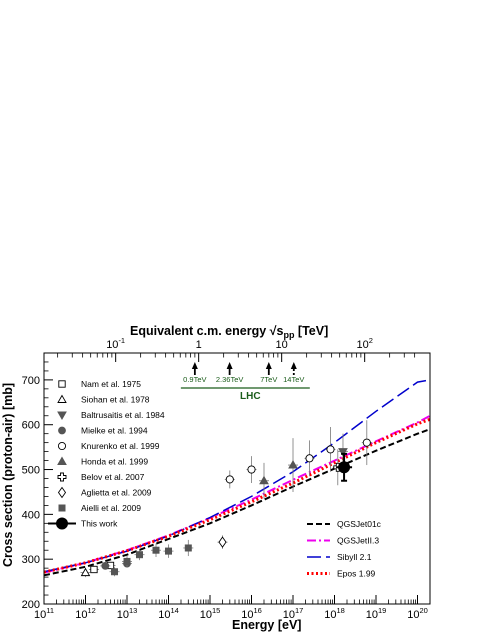 Image resolution: width=491 pixels, height=635 pixels. What do you see at coordinates (62, 460) in the screenshot?
I see `legend-marker-honda-et-al-1999` at bounding box center [62, 460].